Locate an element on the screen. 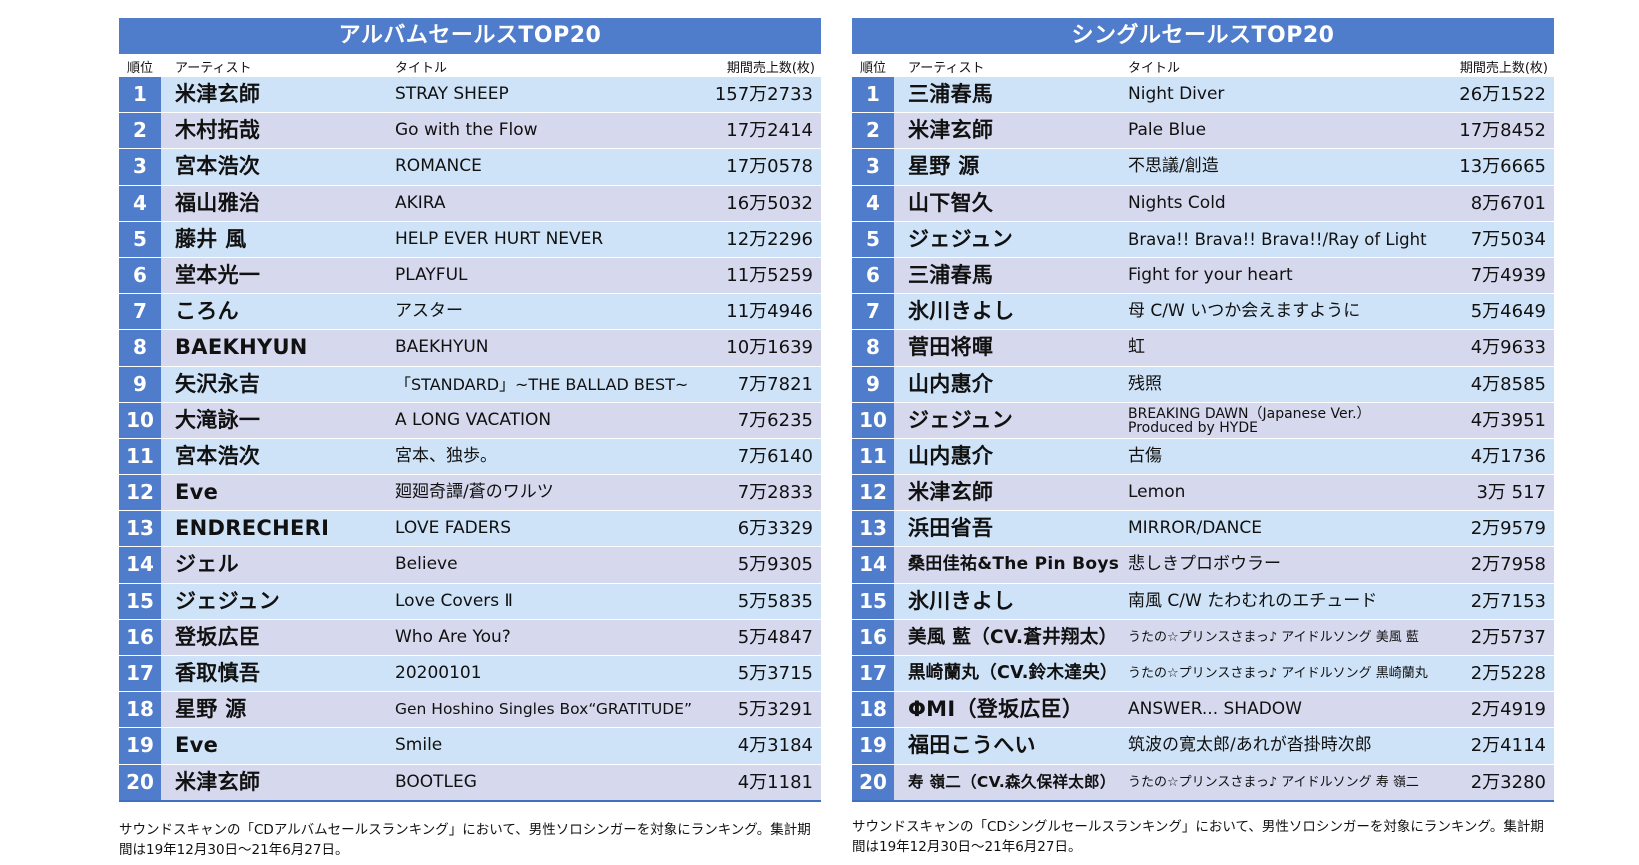 This screenshot has height=865, width=1639. sales-cell: 4万9633 is located at coordinates (1508, 348).